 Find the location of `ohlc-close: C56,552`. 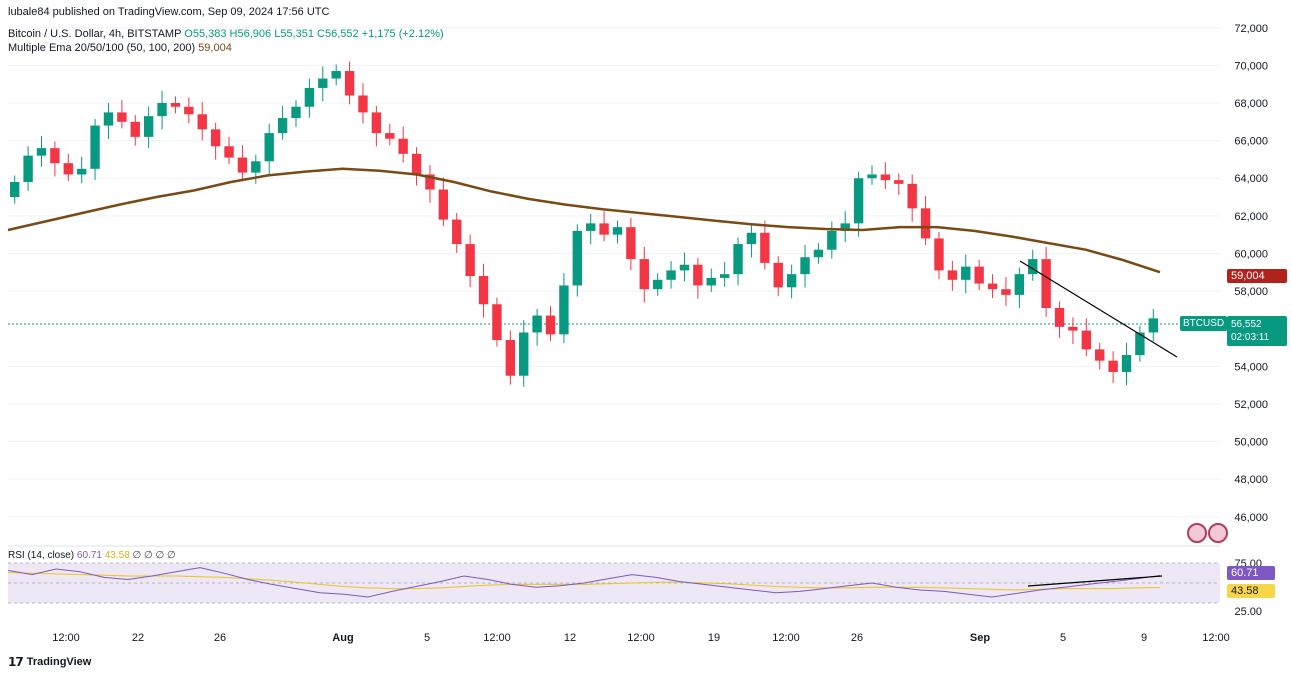

ohlc-close: C56,552 is located at coordinates (338, 34).